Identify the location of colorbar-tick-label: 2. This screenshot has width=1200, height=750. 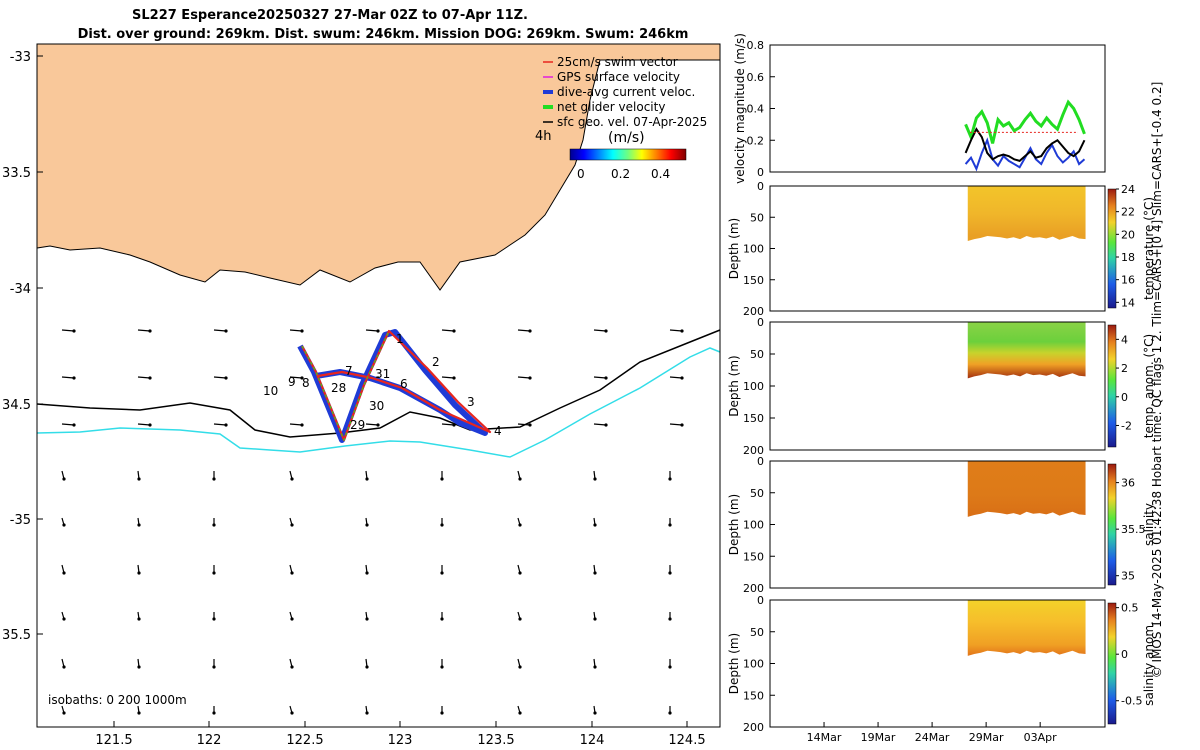
(1124, 368).